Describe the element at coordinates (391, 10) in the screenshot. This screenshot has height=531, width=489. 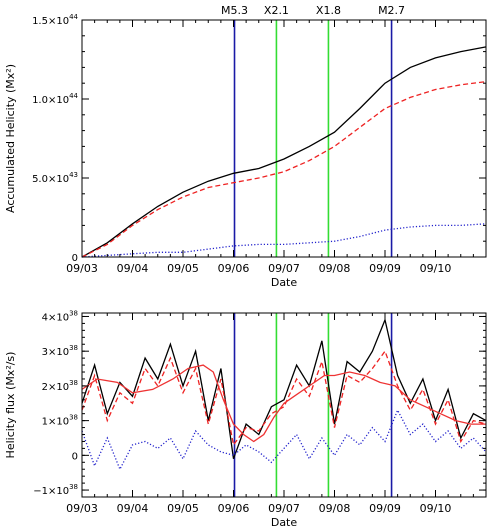
I see `flare-label: M2.7` at that location.